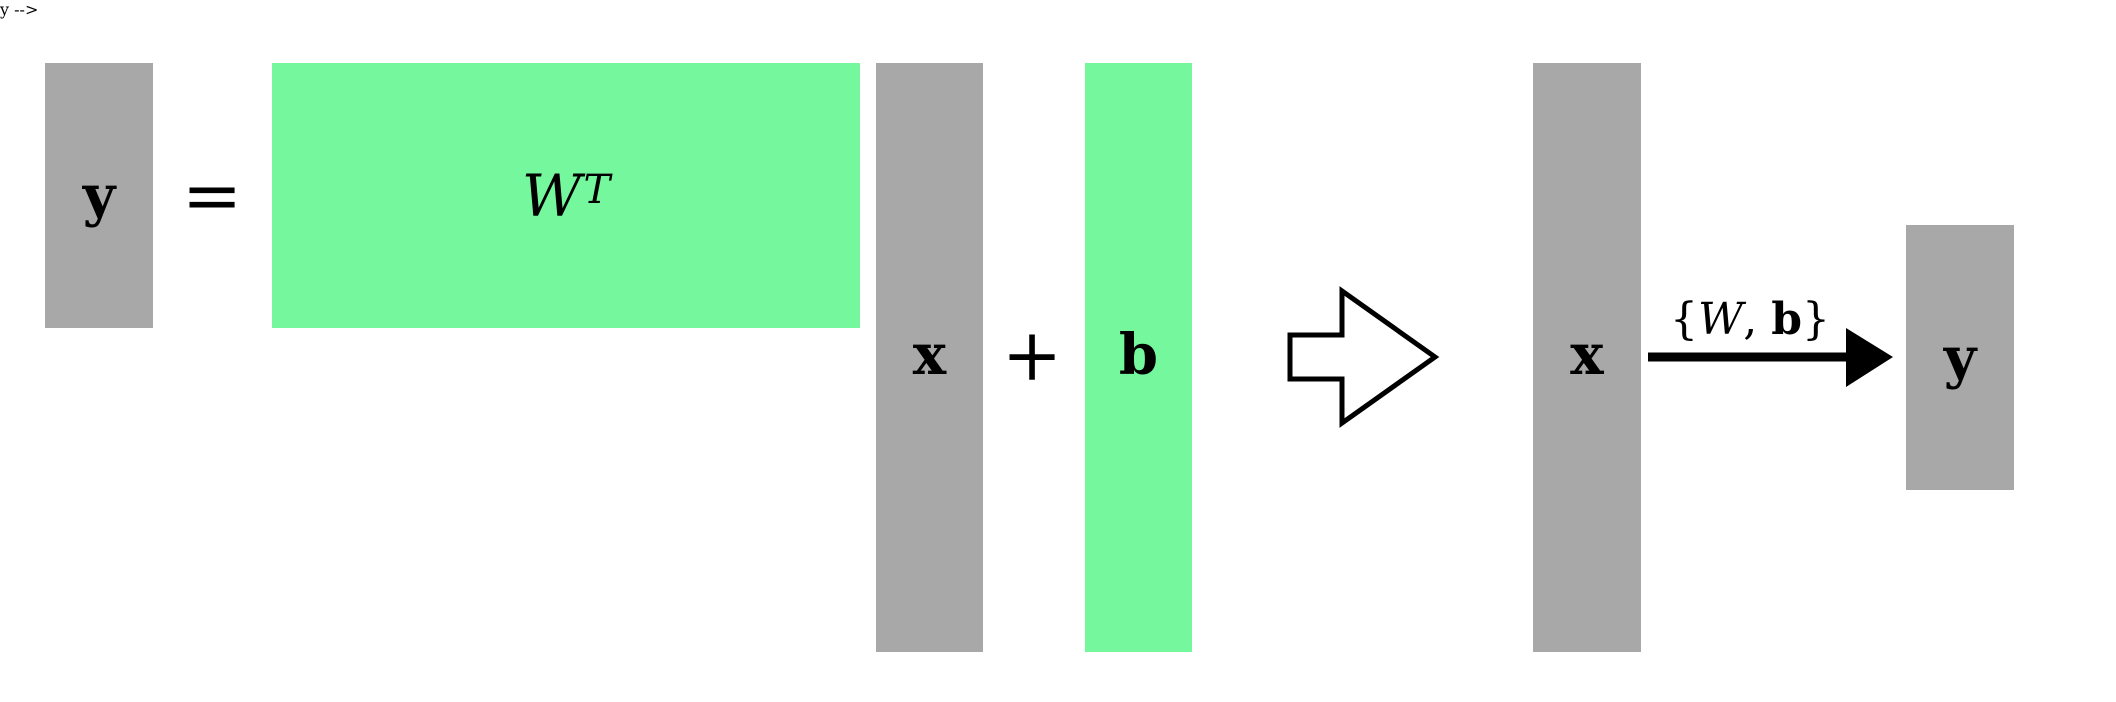 The height and width of the screenshot is (702, 2116). I want to click on implies-arrow-icon, so click(1363, 357).